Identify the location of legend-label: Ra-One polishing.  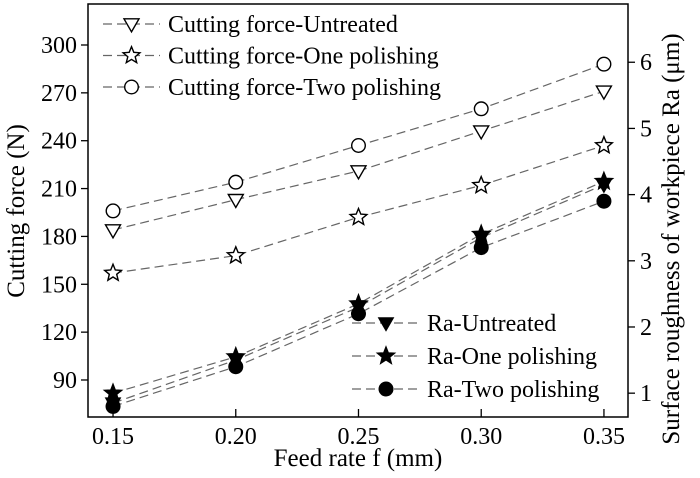
(512, 357).